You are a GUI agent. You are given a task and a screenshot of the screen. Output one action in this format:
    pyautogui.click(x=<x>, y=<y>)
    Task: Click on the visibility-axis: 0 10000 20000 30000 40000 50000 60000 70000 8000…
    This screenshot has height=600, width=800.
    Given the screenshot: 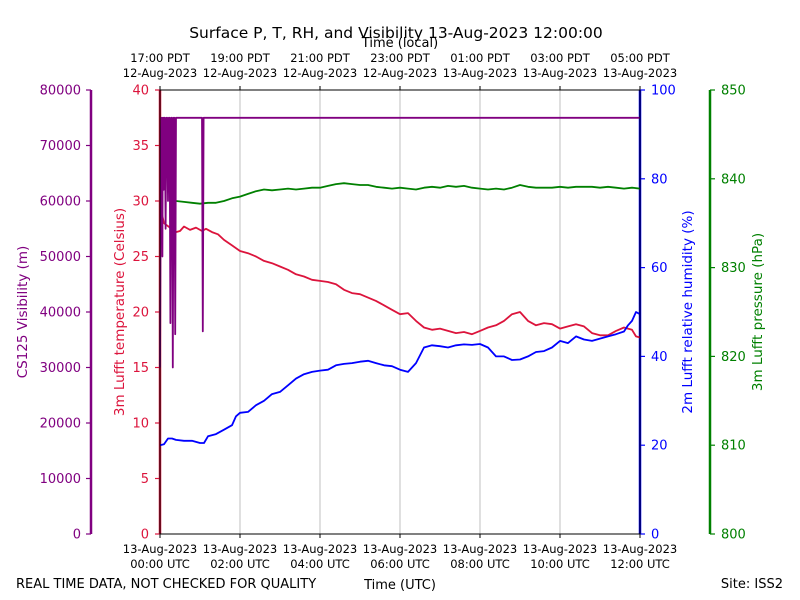 What is the action you would take?
    pyautogui.click(x=66, y=313)
    